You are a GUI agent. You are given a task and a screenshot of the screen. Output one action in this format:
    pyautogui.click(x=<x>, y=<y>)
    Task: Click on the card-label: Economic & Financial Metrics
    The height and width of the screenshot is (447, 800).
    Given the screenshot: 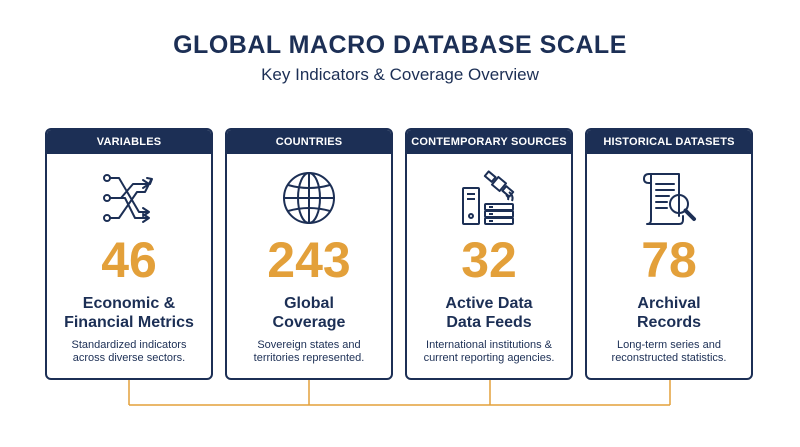 What is the action you would take?
    pyautogui.click(x=129, y=313)
    